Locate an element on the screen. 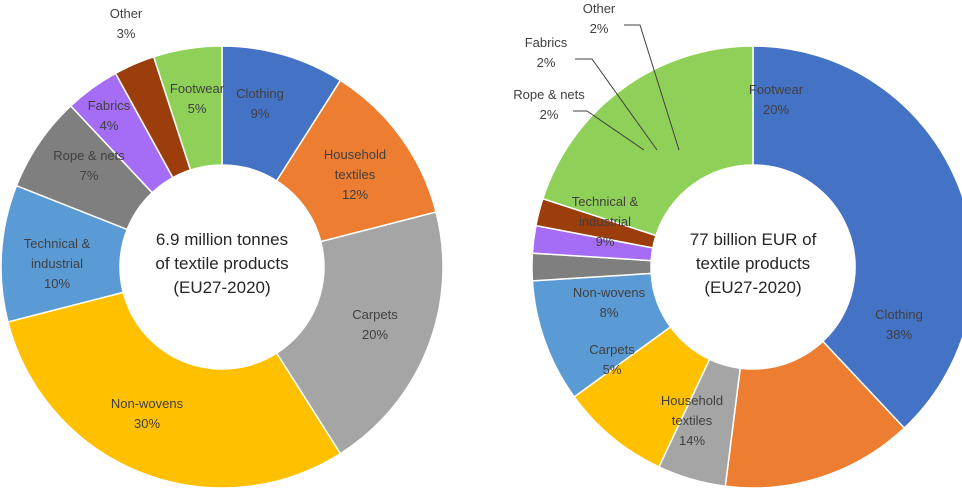  slice-label-other: Other 2% is located at coordinates (599, 18).